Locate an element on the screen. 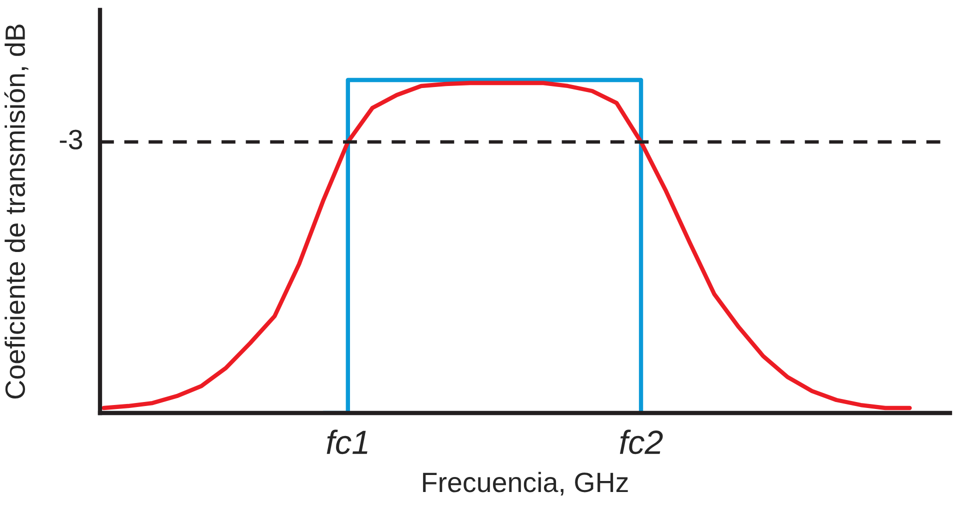  y-axis-title: Coeficiente de transmisión, dB is located at coordinates (16, 211).